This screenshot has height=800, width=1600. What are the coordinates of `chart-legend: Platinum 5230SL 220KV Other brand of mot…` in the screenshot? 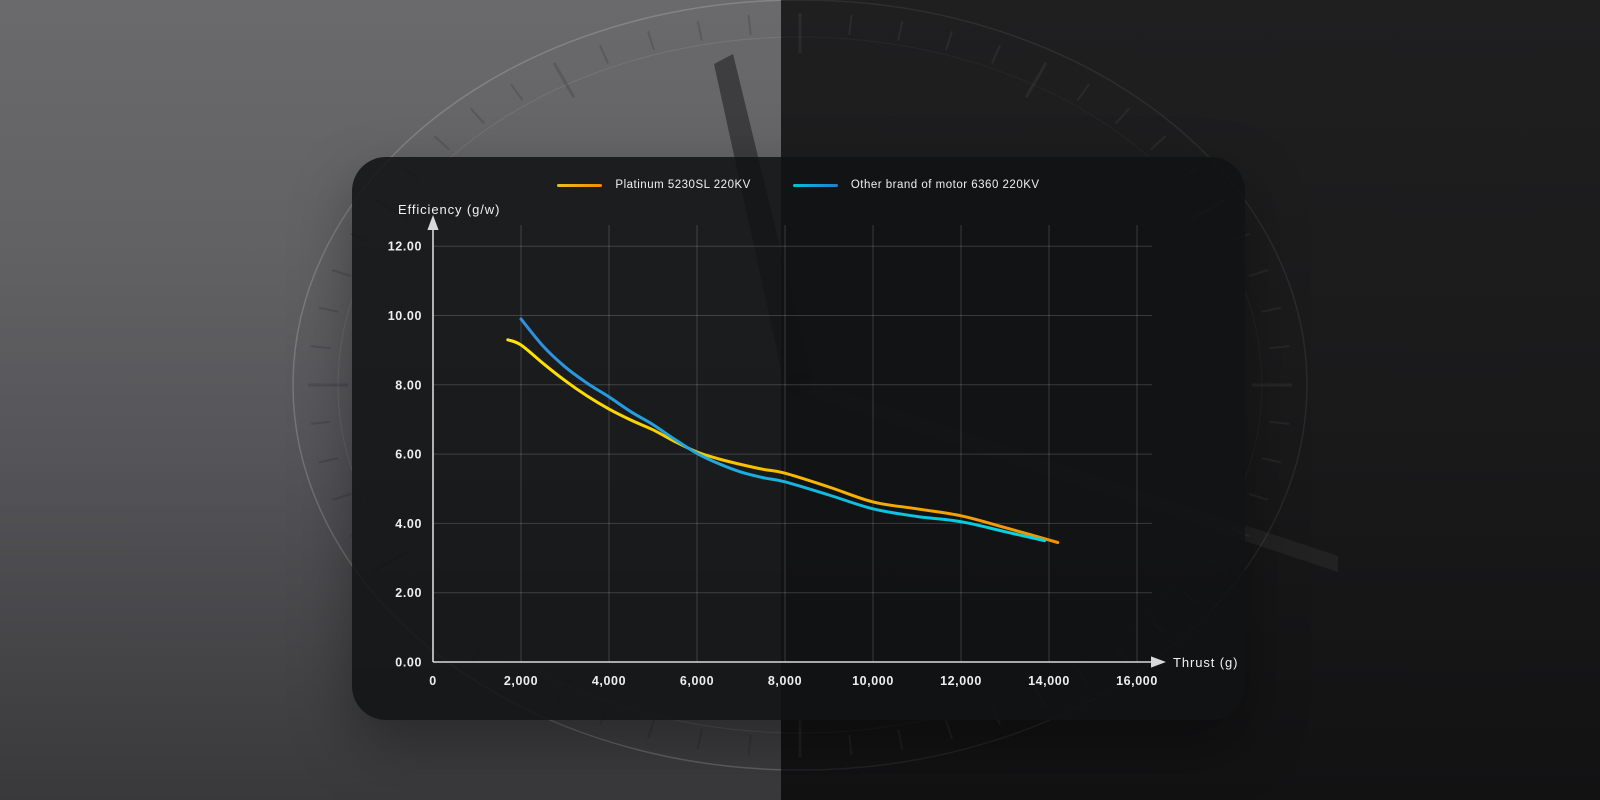 It's located at (798, 185).